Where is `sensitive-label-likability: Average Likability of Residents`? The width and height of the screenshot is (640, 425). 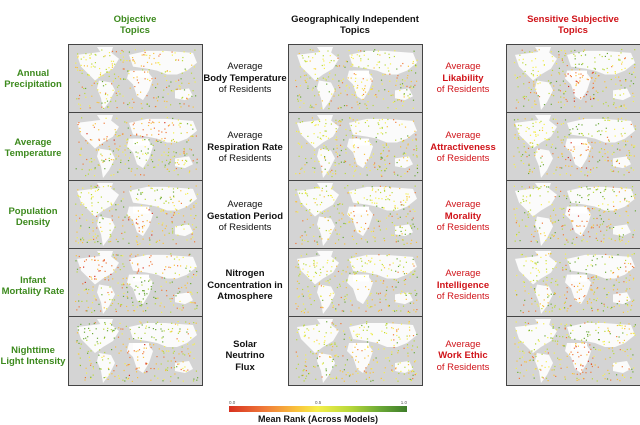 sensitive-label-likability: Average Likability of Residents is located at coordinates (463, 78).